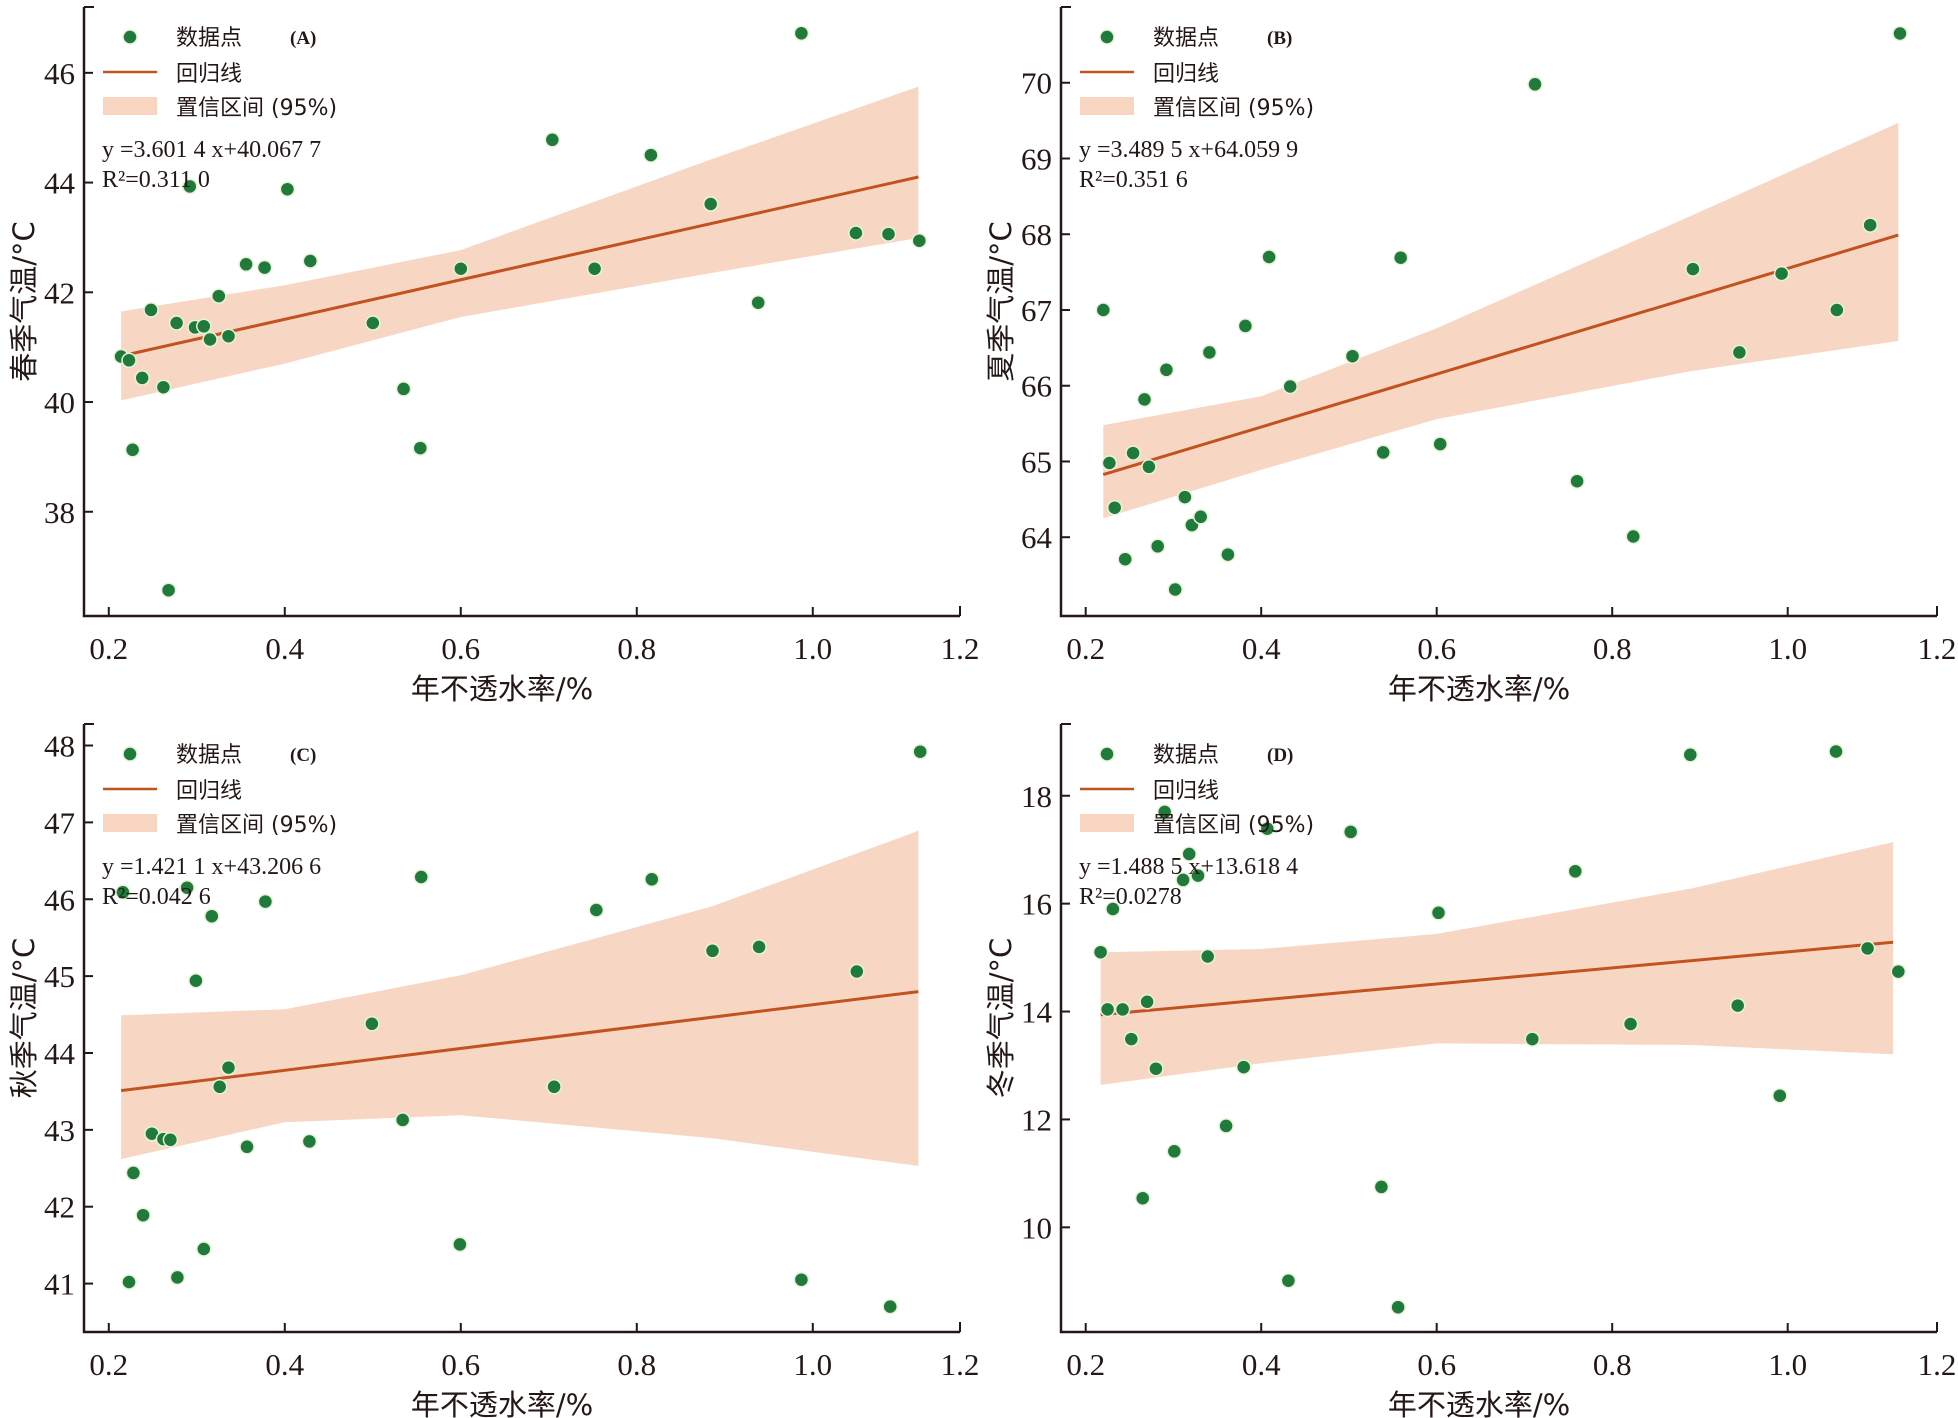 The width and height of the screenshot is (1958, 1418). I want to click on y-axis-label: 春季气温/°C, so click(24, 301).